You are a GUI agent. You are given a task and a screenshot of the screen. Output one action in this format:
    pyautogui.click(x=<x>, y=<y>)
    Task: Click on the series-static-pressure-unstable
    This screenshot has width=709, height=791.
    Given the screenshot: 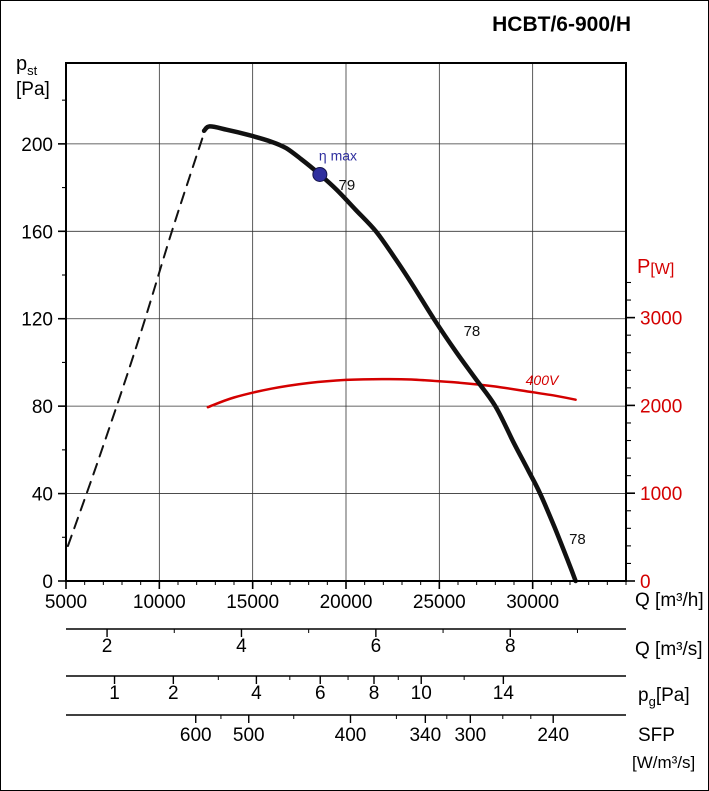 What is the action you would take?
    pyautogui.click(x=136, y=339)
    